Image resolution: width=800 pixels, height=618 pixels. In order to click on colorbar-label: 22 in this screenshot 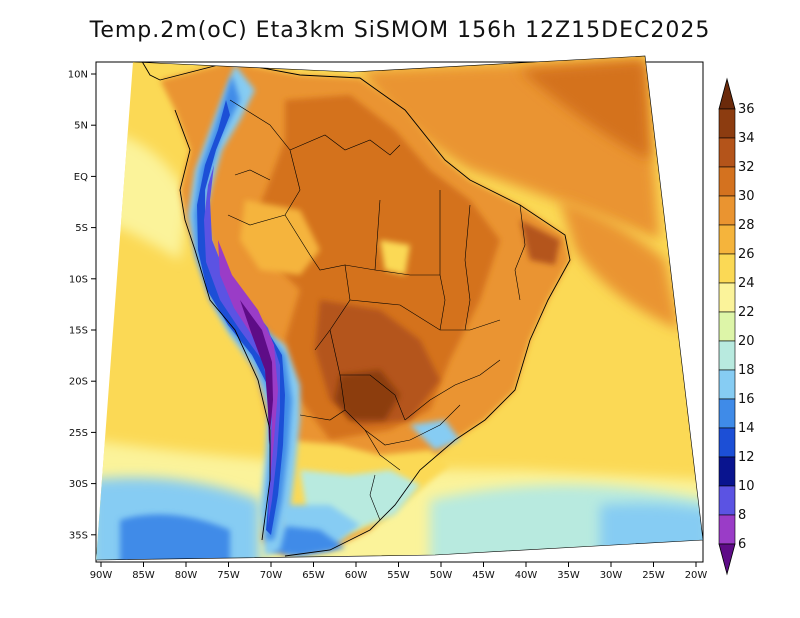, I will do `click(746, 312)`.